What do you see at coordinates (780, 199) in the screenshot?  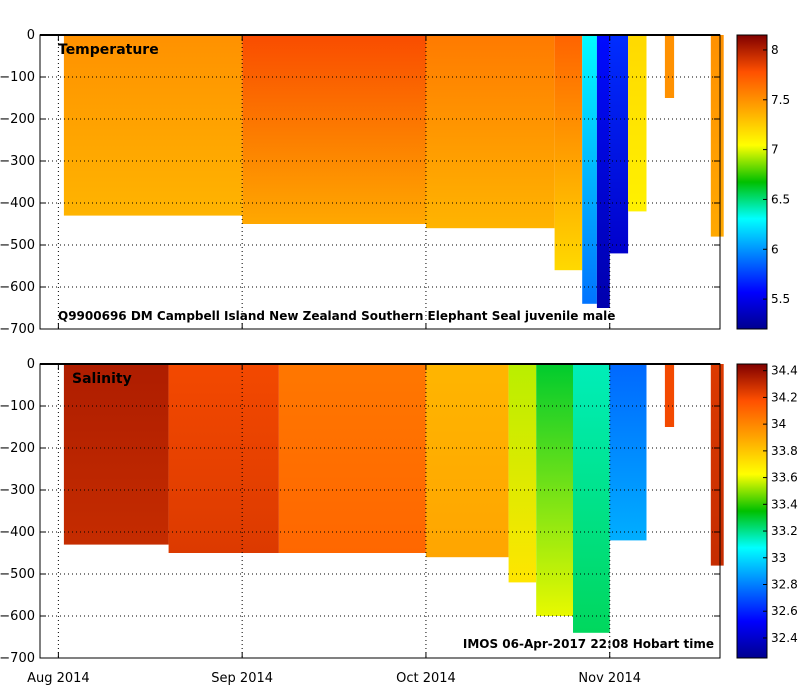 I see `colorbar-tick-label: 6.5` at bounding box center [780, 199].